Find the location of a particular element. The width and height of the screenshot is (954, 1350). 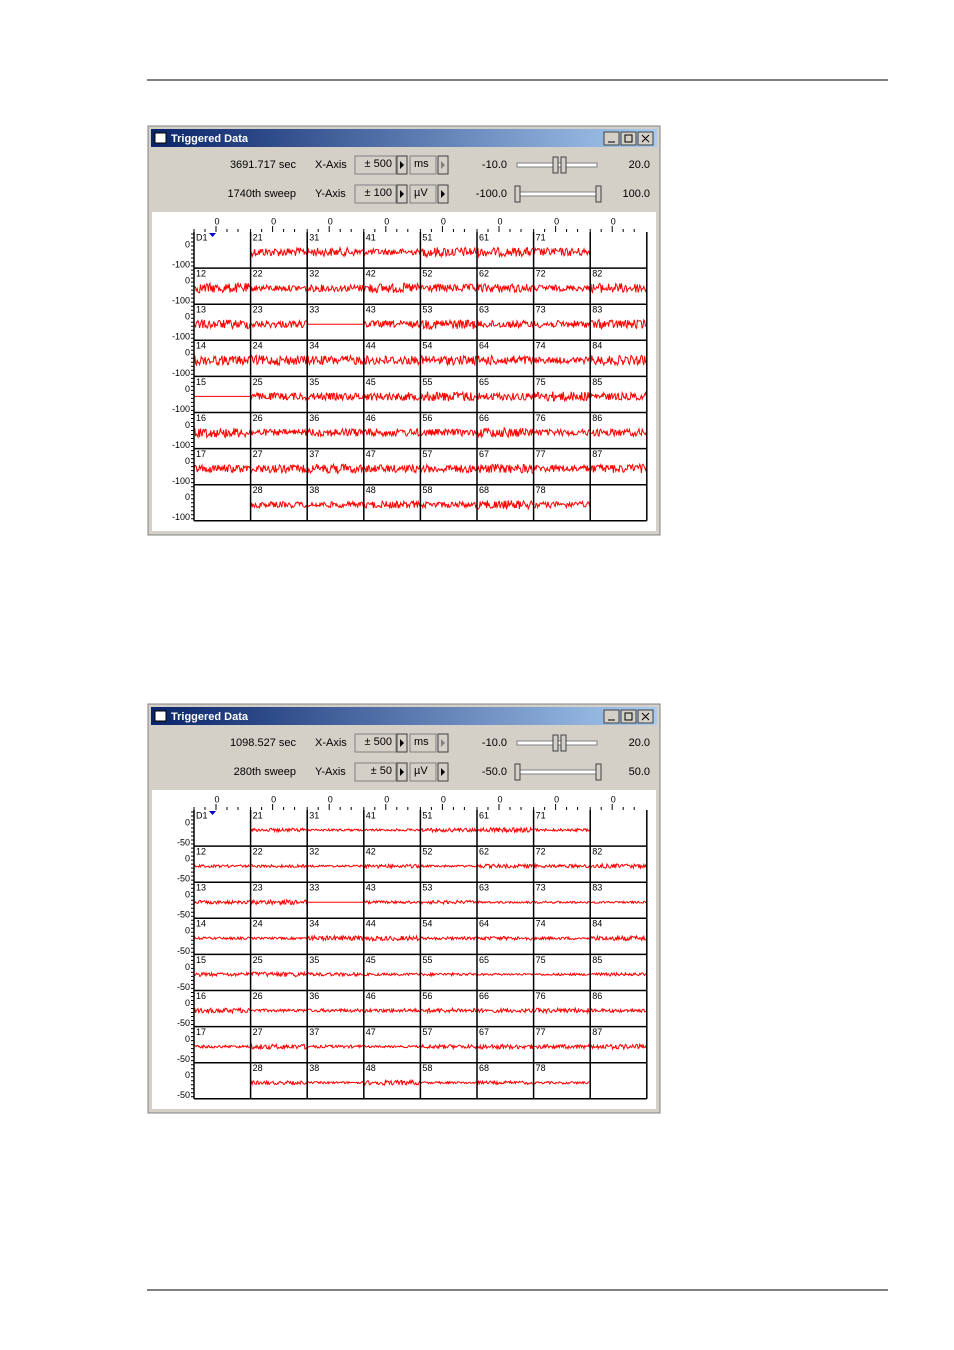

slider-max: 100.0 is located at coordinates (636, 194).